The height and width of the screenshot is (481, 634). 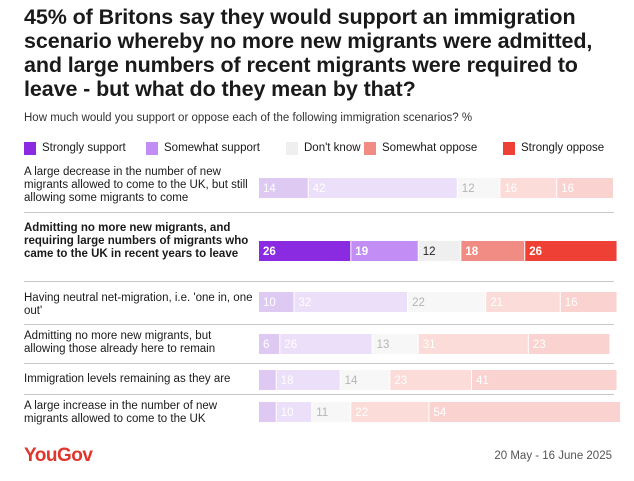 I want to click on legend-item-dont-know: Don't know, so click(x=323, y=148).